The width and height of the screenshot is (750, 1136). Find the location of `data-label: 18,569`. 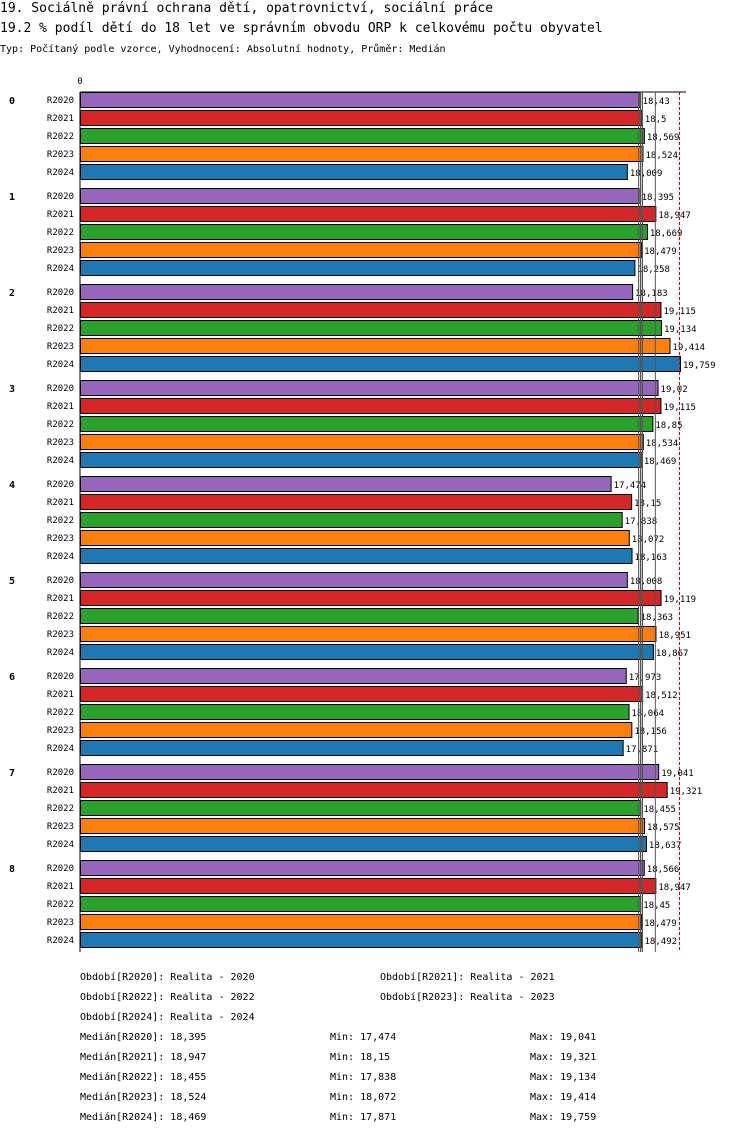

data-label: 18,569 is located at coordinates (663, 138).